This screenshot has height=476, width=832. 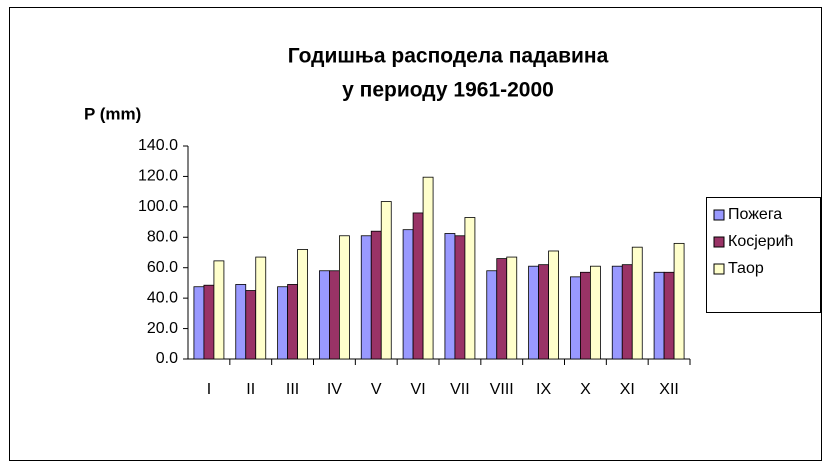 What do you see at coordinates (158, 206) in the screenshot?
I see `y-tick-label: 100.0` at bounding box center [158, 206].